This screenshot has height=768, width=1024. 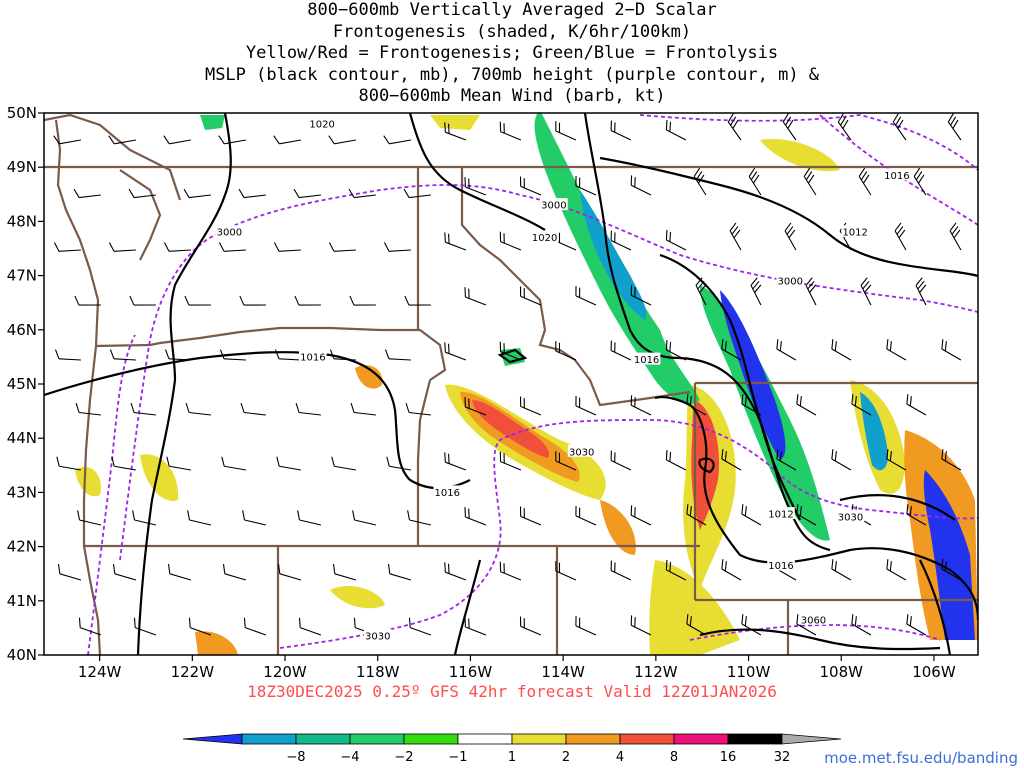 What do you see at coordinates (403, 757) in the screenshot?
I see `colorbar-level-label: −2` at bounding box center [403, 757].